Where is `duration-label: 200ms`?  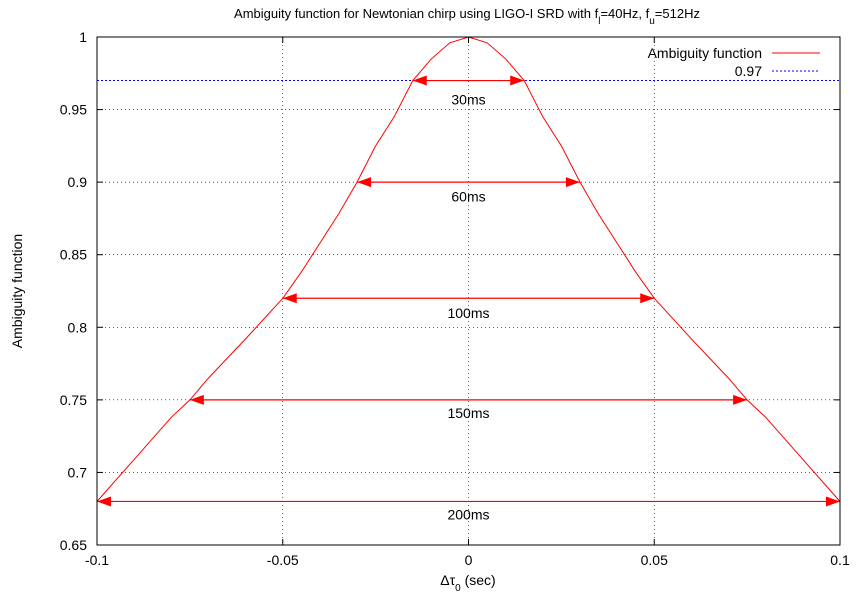 duration-label: 200ms is located at coordinates (468, 515).